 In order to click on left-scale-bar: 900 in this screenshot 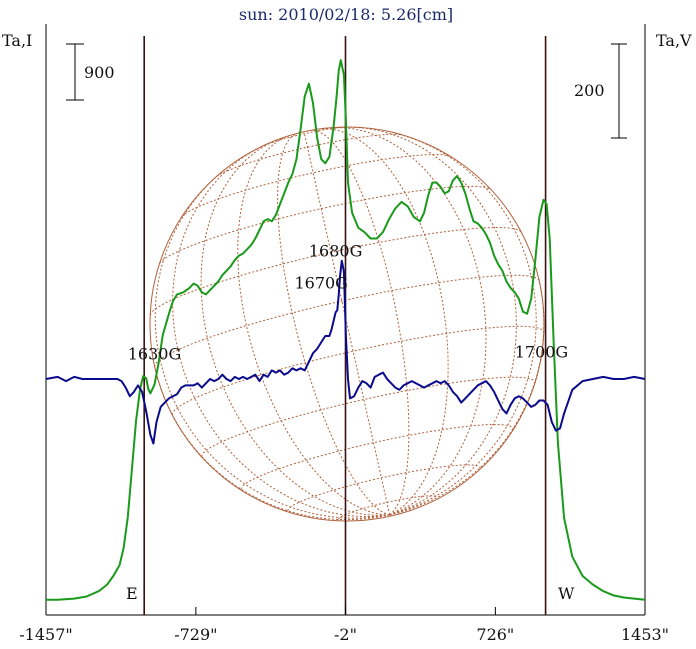, I will do `click(90, 72)`.